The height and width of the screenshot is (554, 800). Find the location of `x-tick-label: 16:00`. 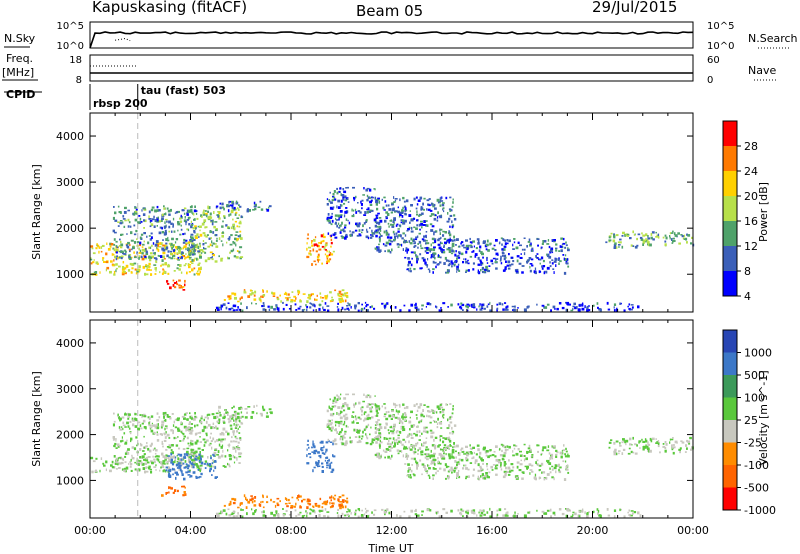

x-tick-label: 16:00 is located at coordinates (492, 530).